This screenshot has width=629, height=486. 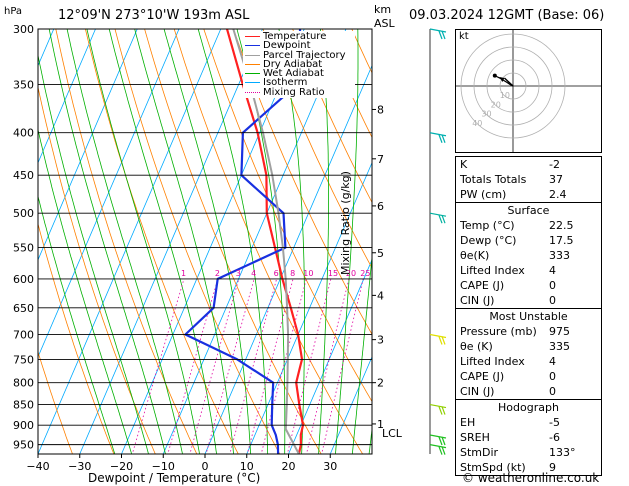 What do you see at coordinates (276, 273) in the screenshot?
I see `mixing-ratio-label: 6` at bounding box center [276, 273].